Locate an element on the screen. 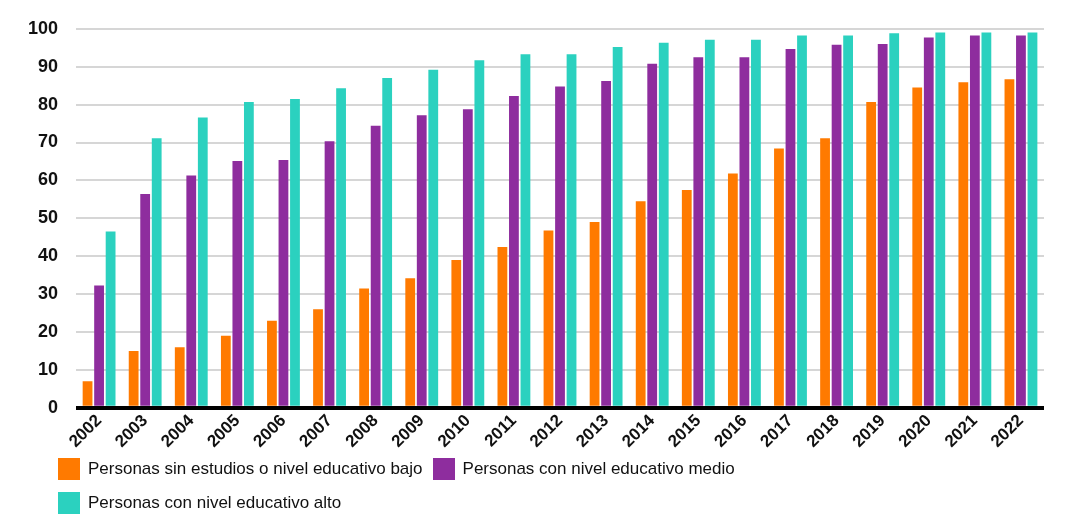 This screenshot has height=520, width=1066. y-tick-label: 30 is located at coordinates (48, 293).